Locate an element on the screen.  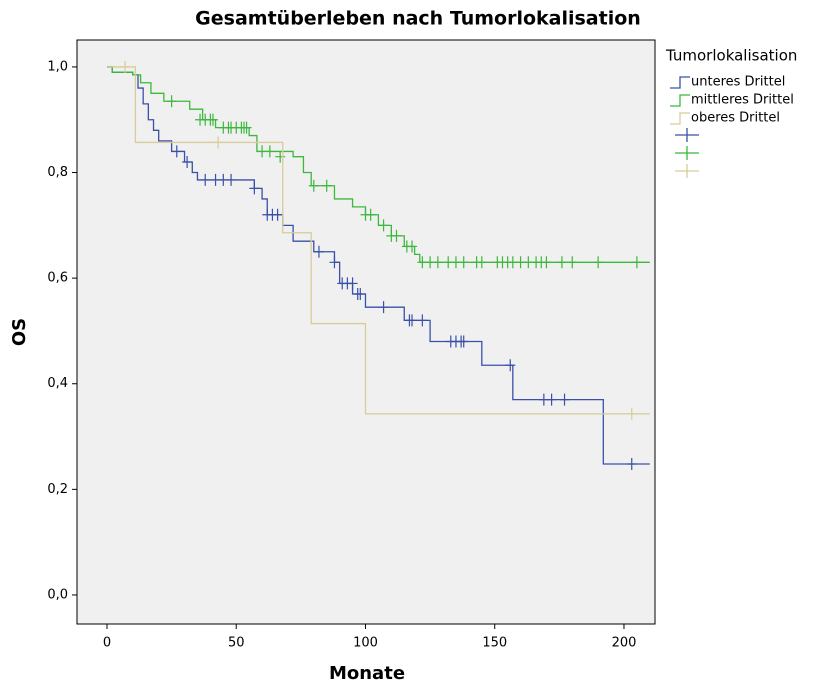
x-tick-label: 200 is located at coordinates (624, 643).